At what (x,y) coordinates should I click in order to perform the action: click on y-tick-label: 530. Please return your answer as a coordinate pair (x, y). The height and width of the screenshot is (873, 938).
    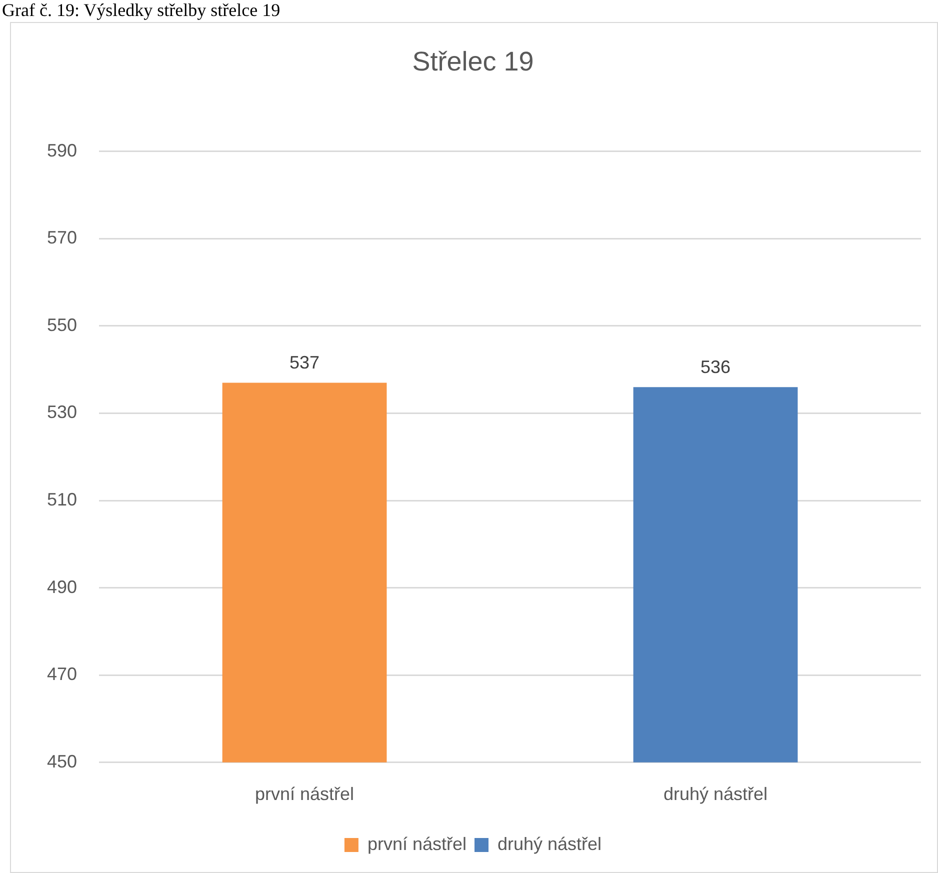
    Looking at the image, I should click on (62, 412).